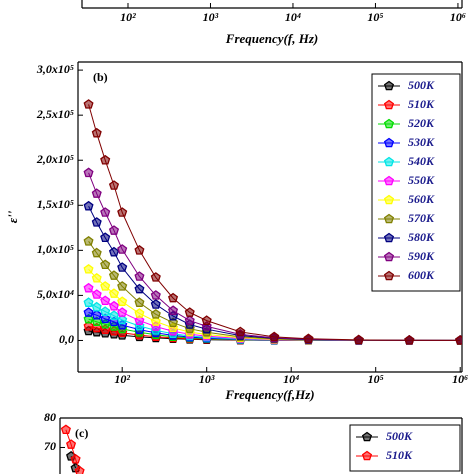  Describe the element at coordinates (55, 249) in the screenshot. I see `y-tick-label: 1,0x10⁵` at that location.